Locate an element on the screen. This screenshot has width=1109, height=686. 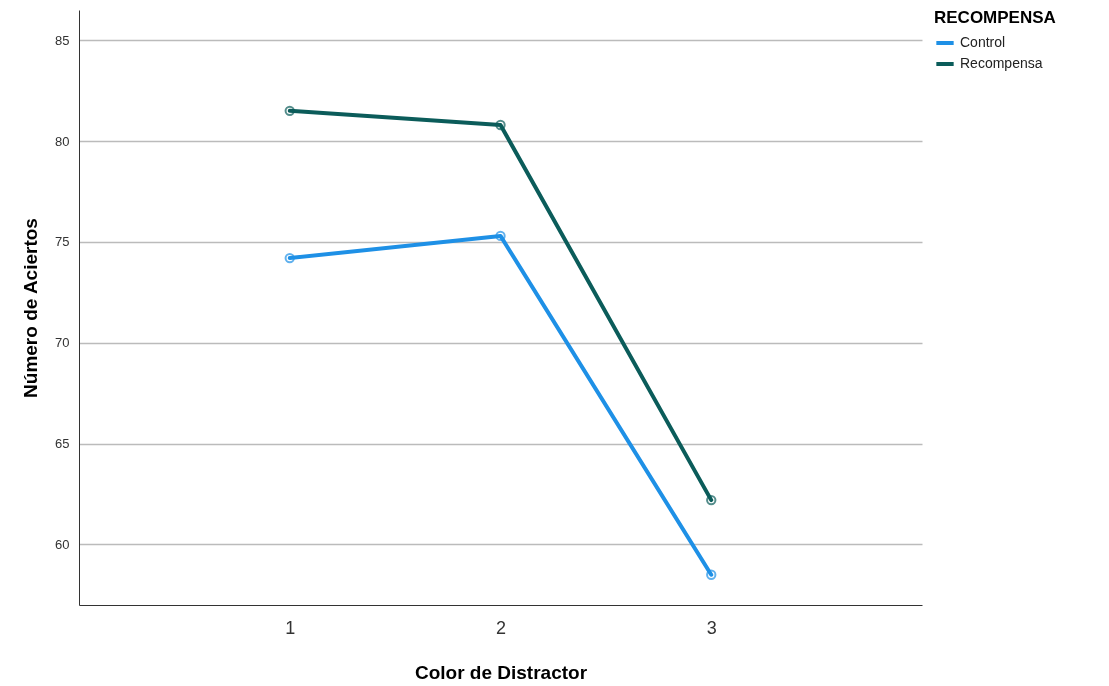
x-tick-label: 1 is located at coordinates (290, 627).